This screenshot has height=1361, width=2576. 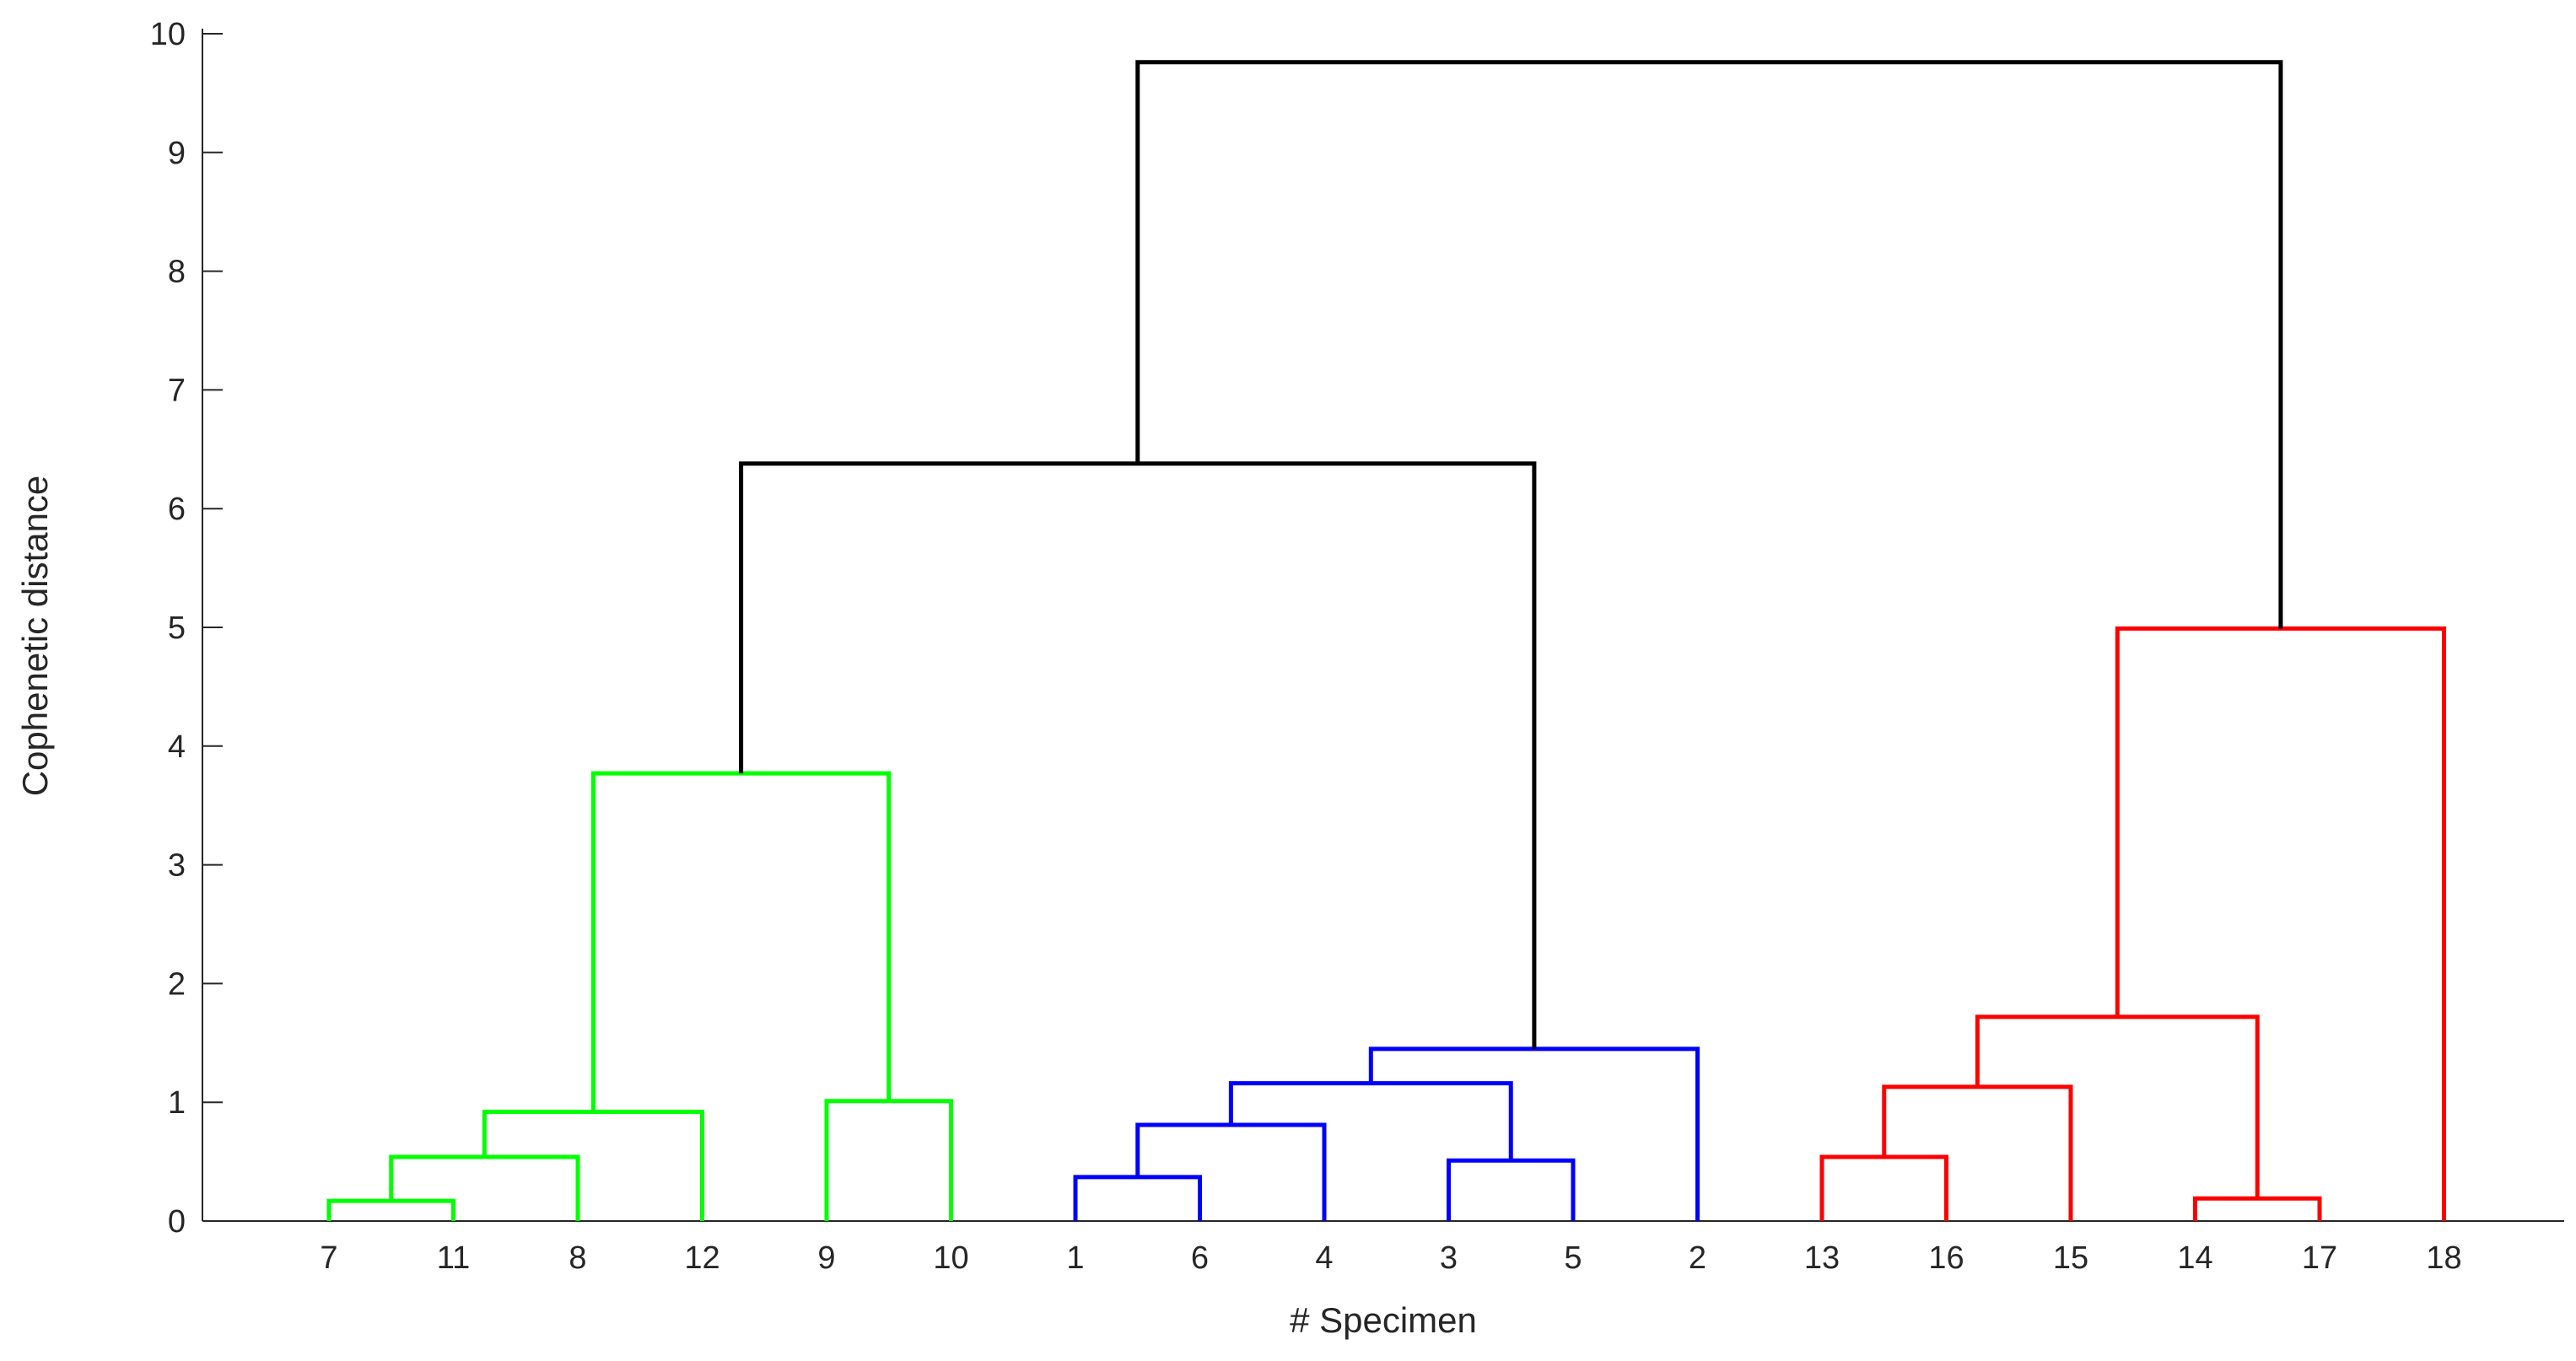 I want to click on y-tick-labels: 0 1 2 3 4 5 6 7 8 9 10, so click(x=168, y=629).